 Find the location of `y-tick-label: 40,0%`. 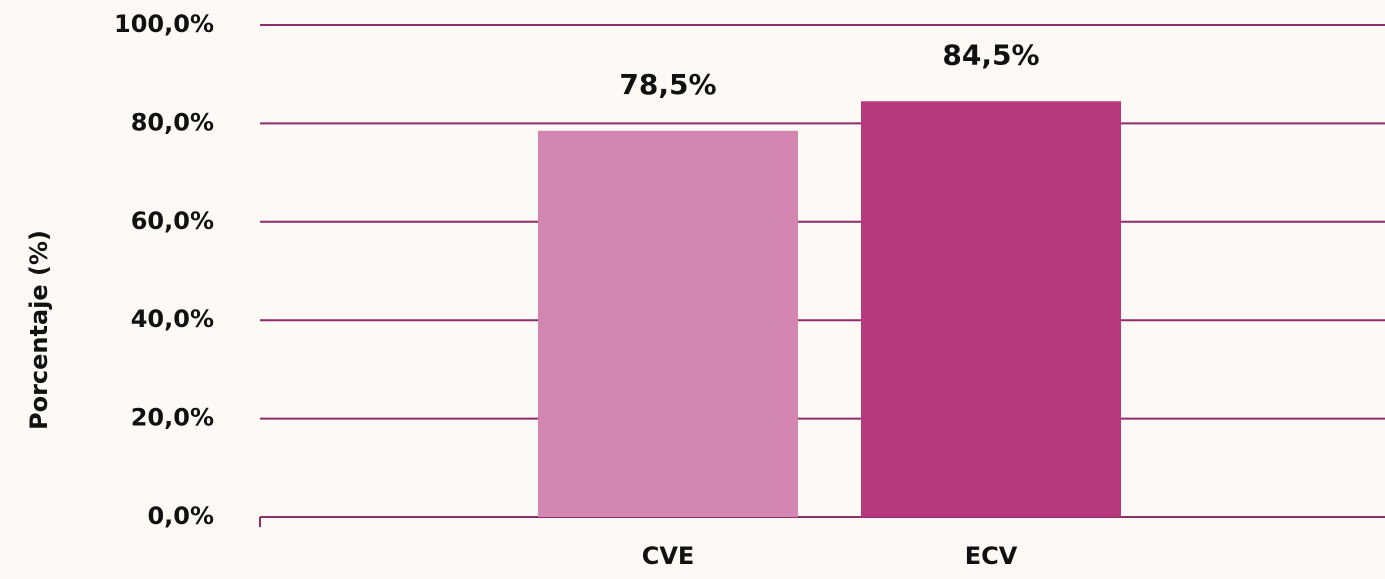

y-tick-label: 40,0% is located at coordinates (172, 319).